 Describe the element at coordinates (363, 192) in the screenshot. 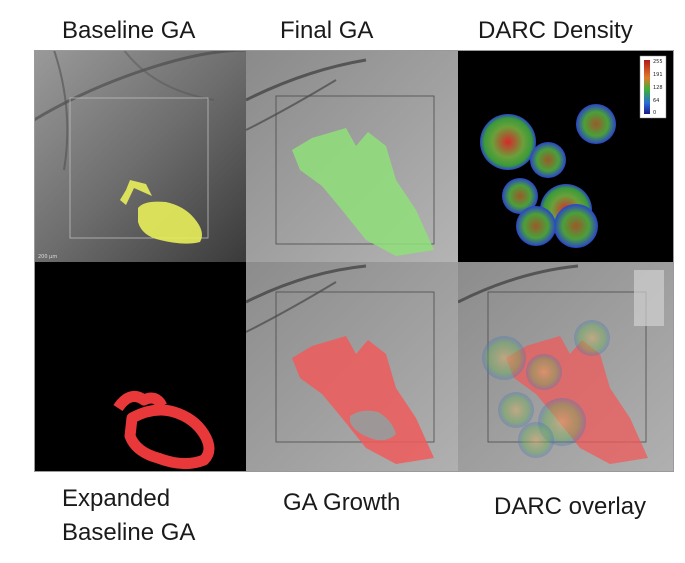

I see `final-ga-lesion` at that location.